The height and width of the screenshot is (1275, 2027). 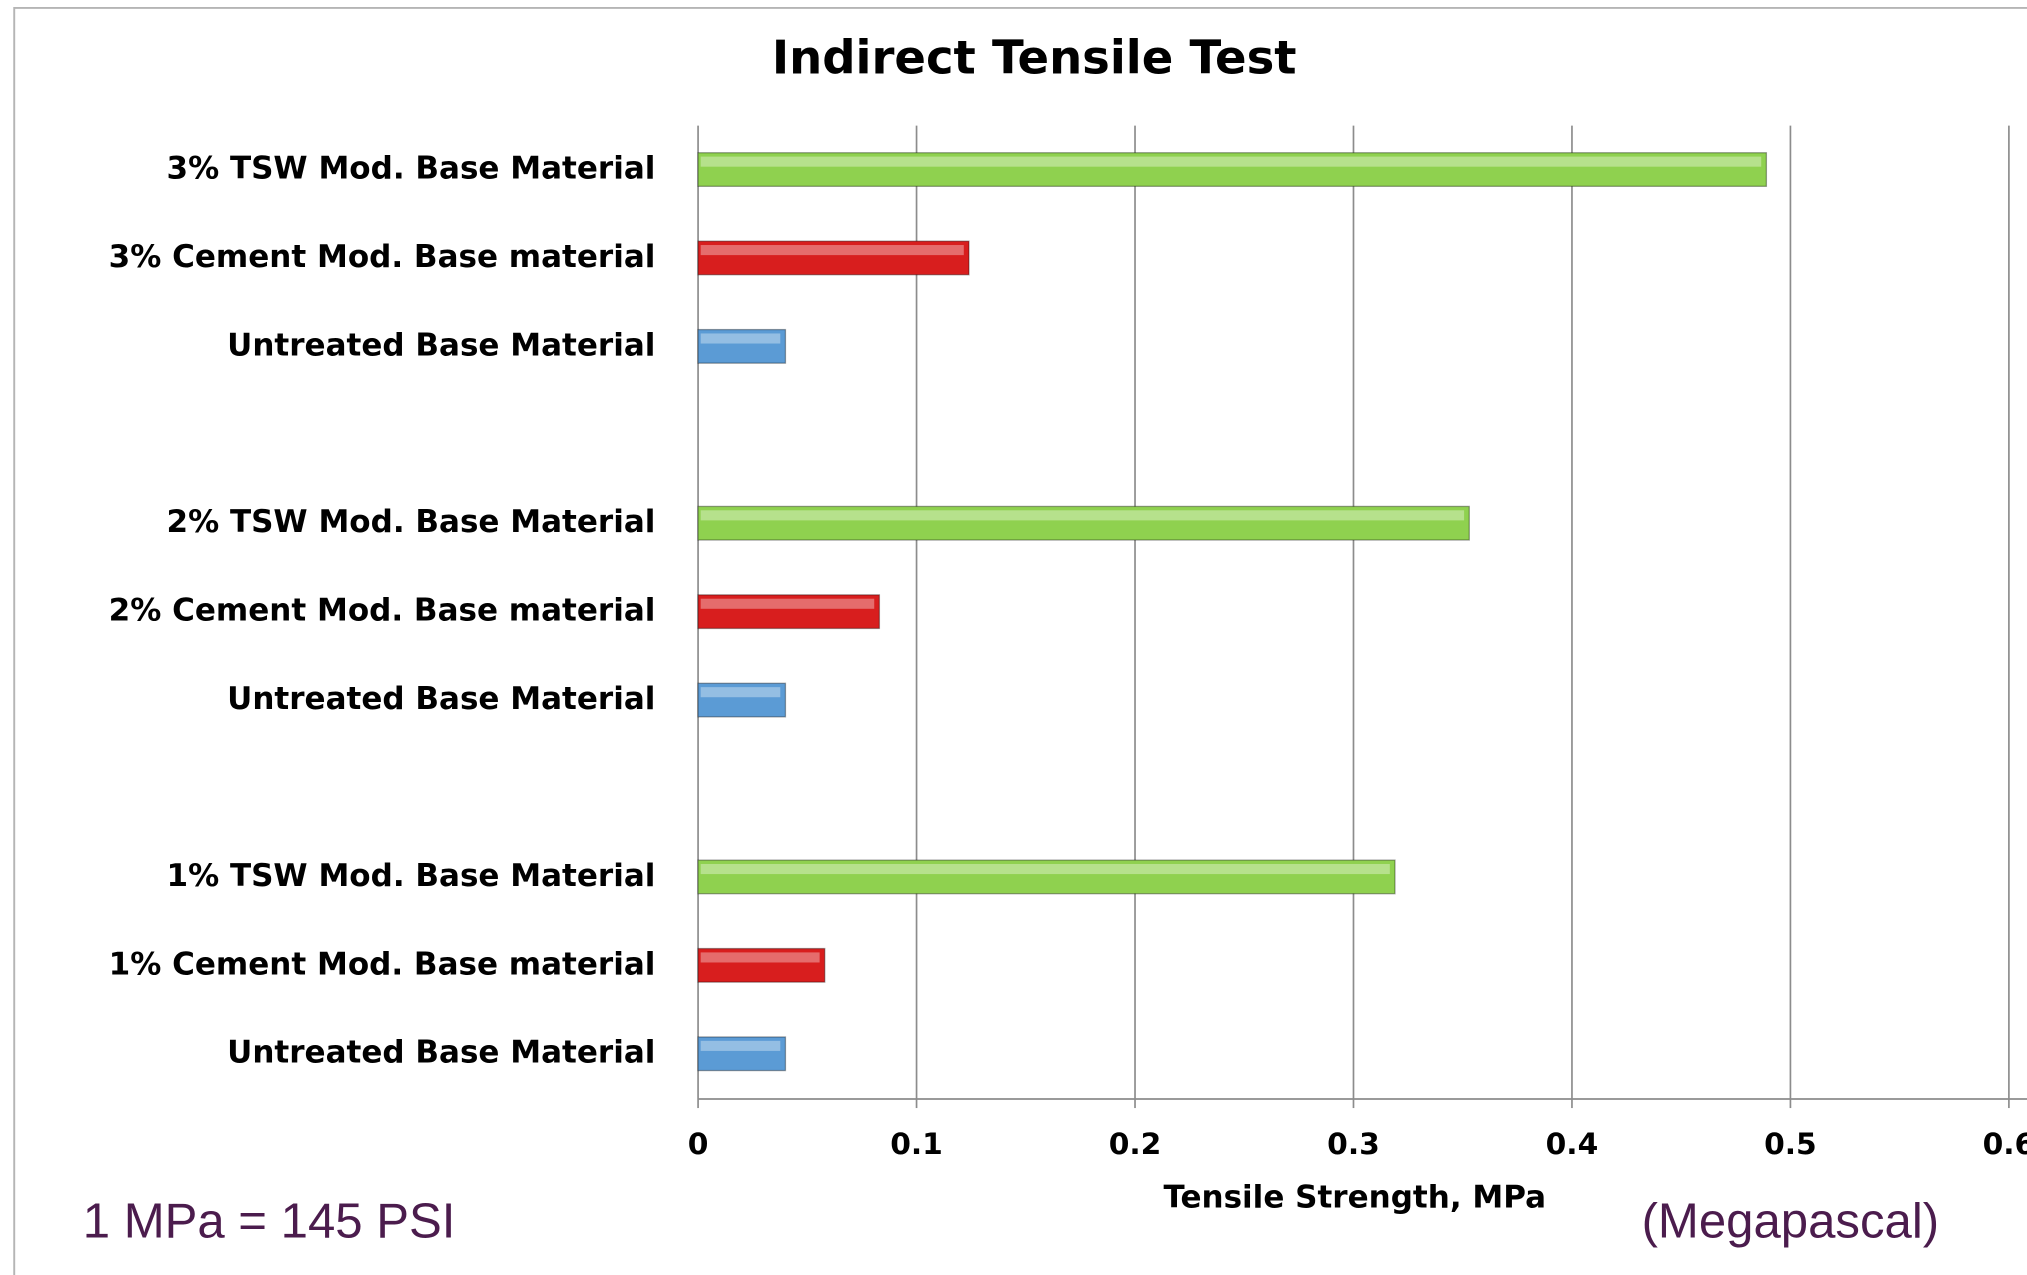 What do you see at coordinates (1572, 1144) in the screenshot?
I see `x-tick-label: 0.4` at bounding box center [1572, 1144].